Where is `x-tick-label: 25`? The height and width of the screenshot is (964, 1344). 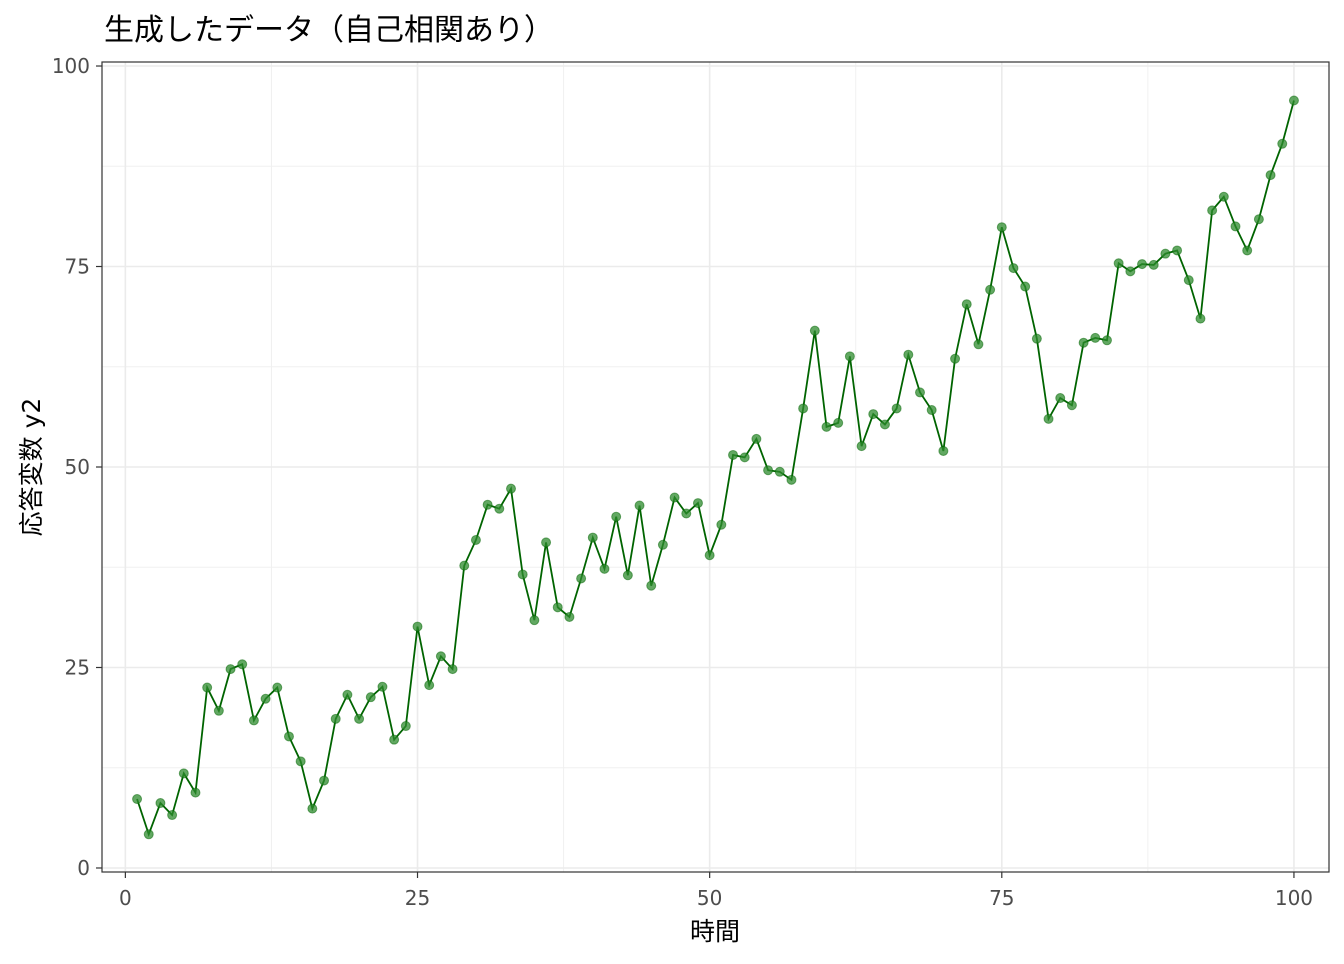 x-tick-label: 25 is located at coordinates (417, 898).